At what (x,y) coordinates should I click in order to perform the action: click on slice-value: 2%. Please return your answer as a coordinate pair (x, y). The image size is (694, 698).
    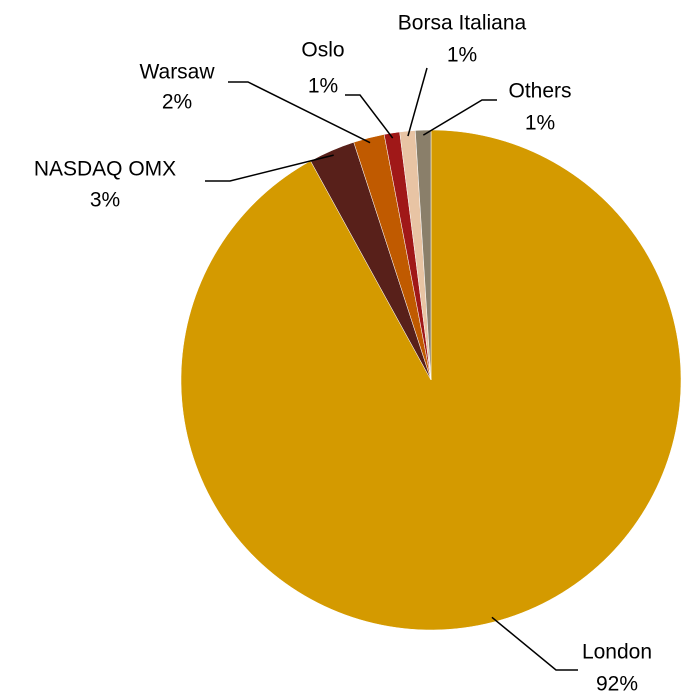
    Looking at the image, I should click on (177, 102).